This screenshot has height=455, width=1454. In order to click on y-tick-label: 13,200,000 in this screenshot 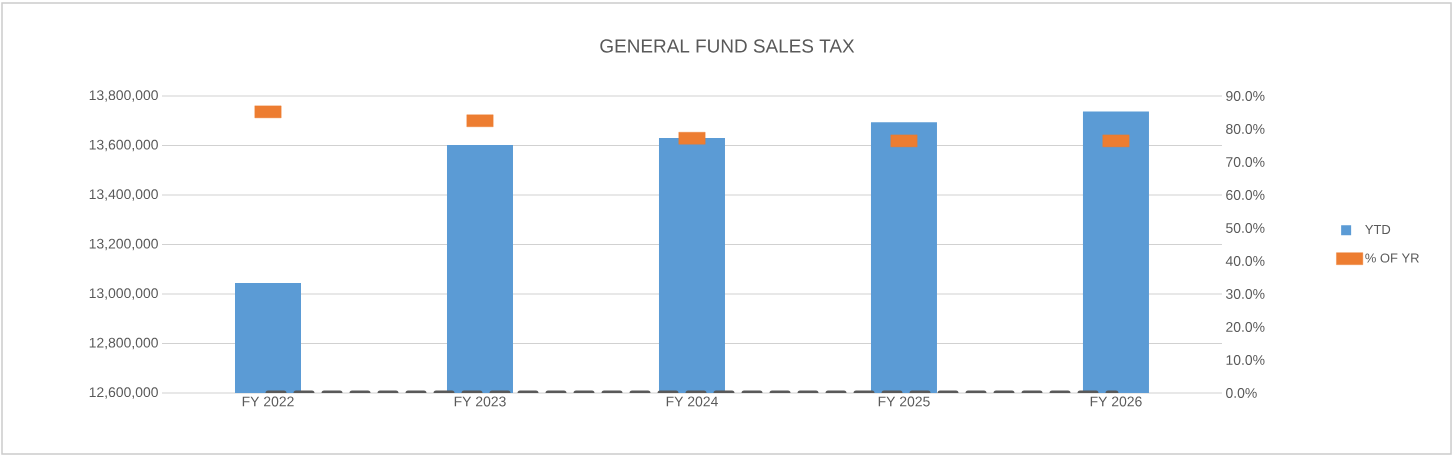, I will do `click(123, 244)`.